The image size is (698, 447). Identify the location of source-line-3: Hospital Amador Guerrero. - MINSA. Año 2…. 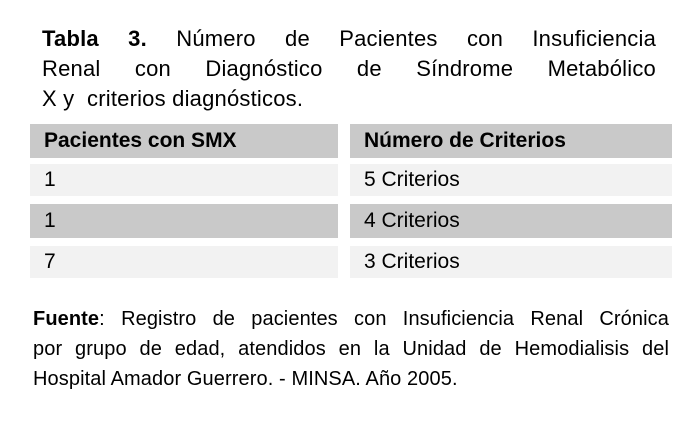
(245, 379).